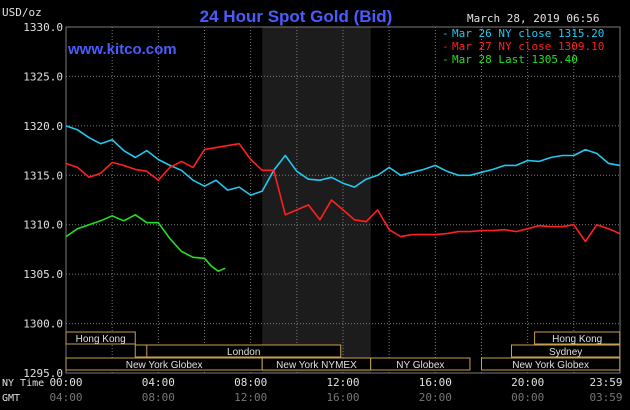 The height and width of the screenshot is (410, 630). Describe the element at coordinates (527, 397) in the screenshot. I see `x-tick-label-gmt: 00:00` at that location.